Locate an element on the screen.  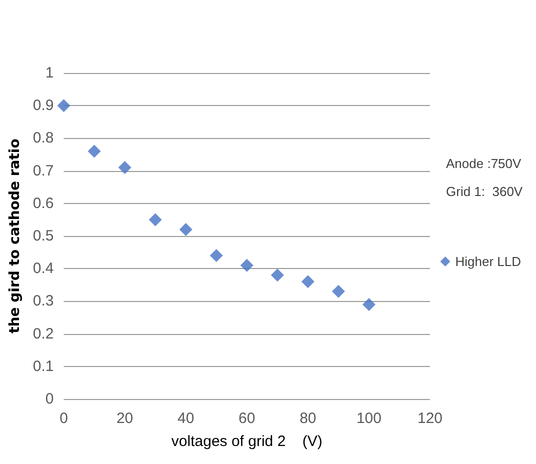
y-tick-label: 0.2 is located at coordinates (43, 333).